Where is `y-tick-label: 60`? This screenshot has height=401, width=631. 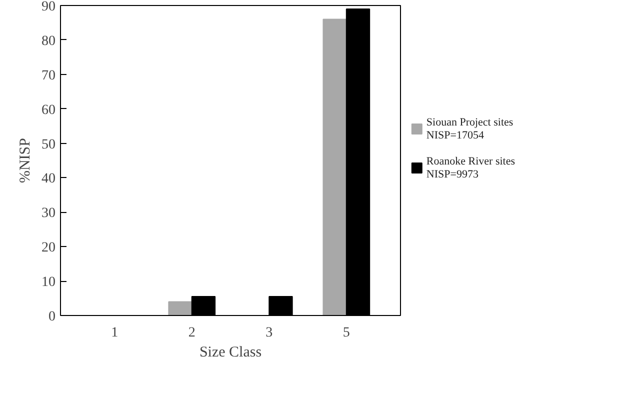 y-tick-label: 60 is located at coordinates (49, 110).